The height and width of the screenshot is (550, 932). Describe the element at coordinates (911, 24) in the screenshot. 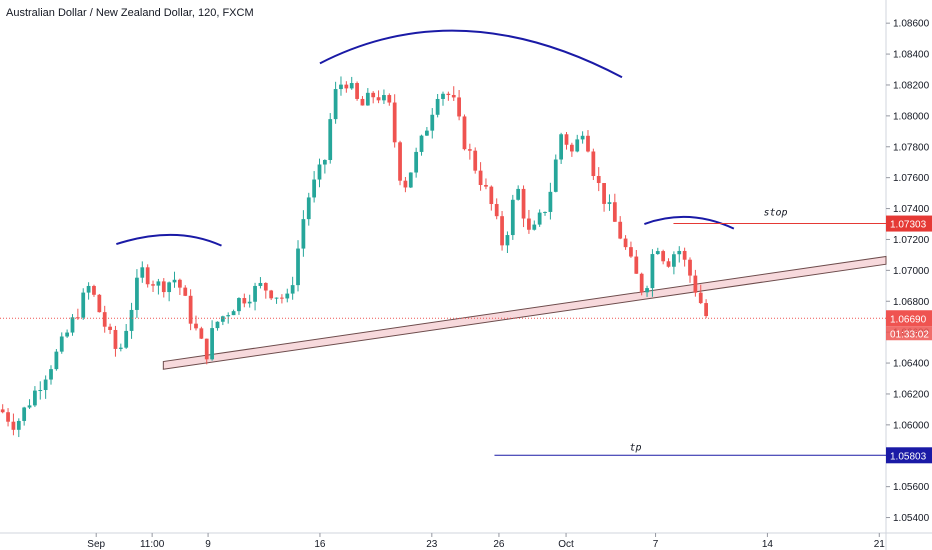

I see `price-tick-label: 1.08600` at that location.